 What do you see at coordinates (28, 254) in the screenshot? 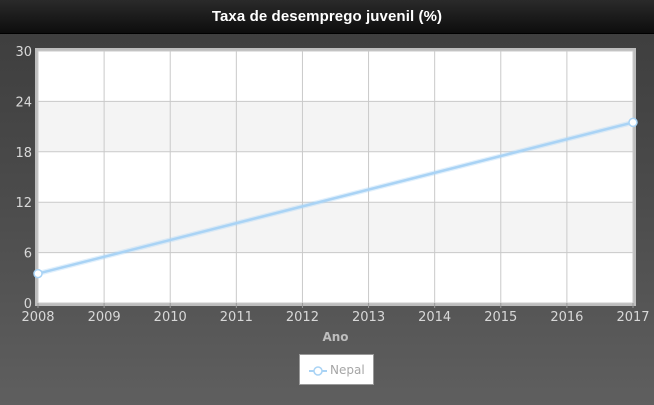
I see `y-tick-label: 6` at bounding box center [28, 254].